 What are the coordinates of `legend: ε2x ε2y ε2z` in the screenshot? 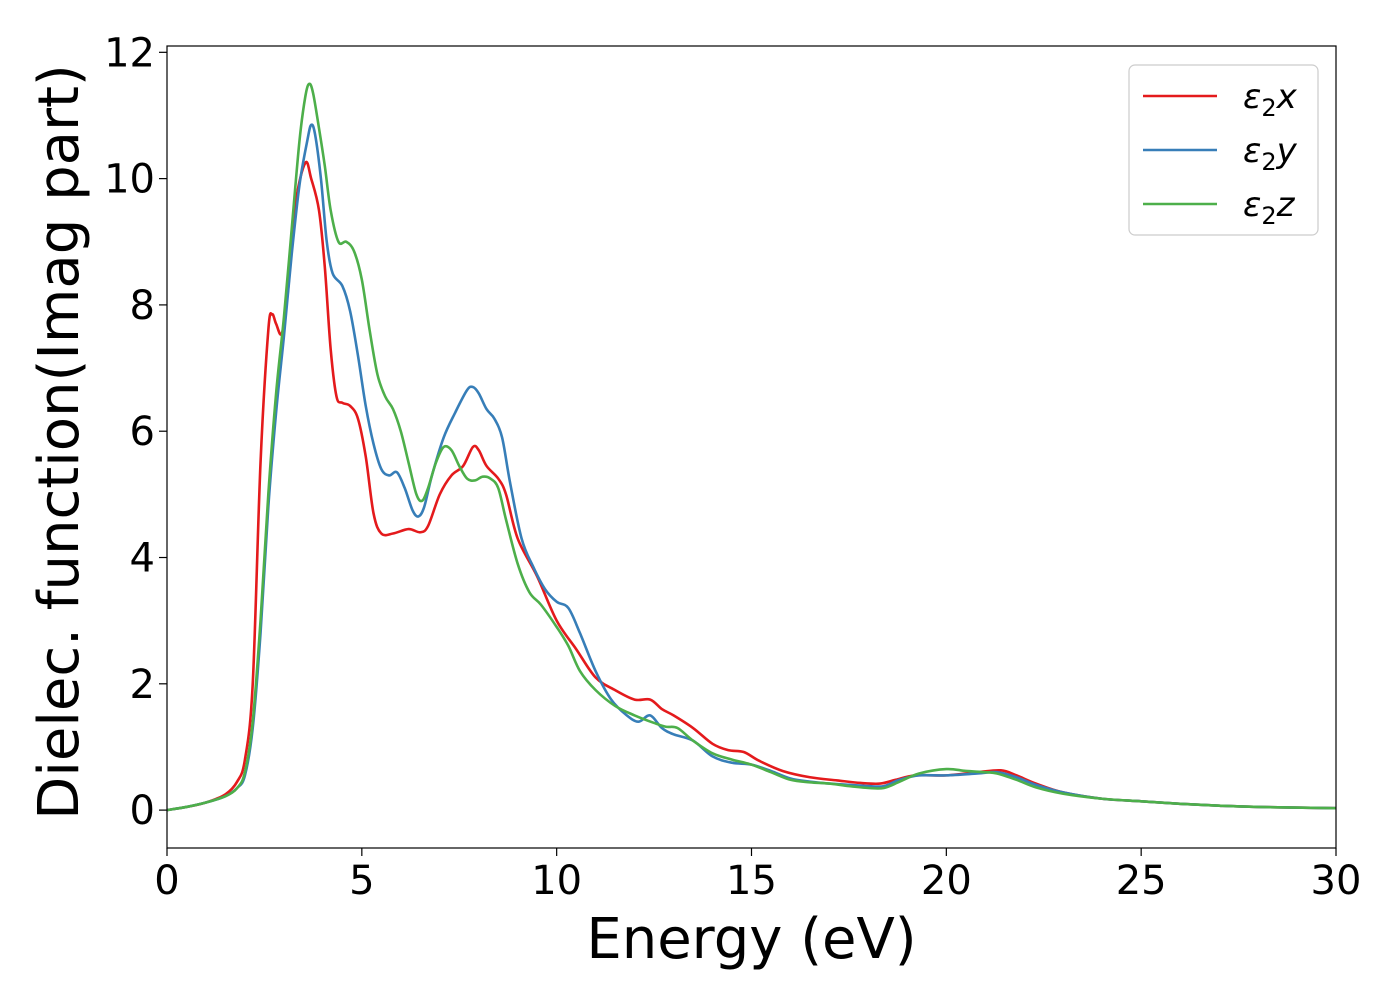 It's located at (1223, 150).